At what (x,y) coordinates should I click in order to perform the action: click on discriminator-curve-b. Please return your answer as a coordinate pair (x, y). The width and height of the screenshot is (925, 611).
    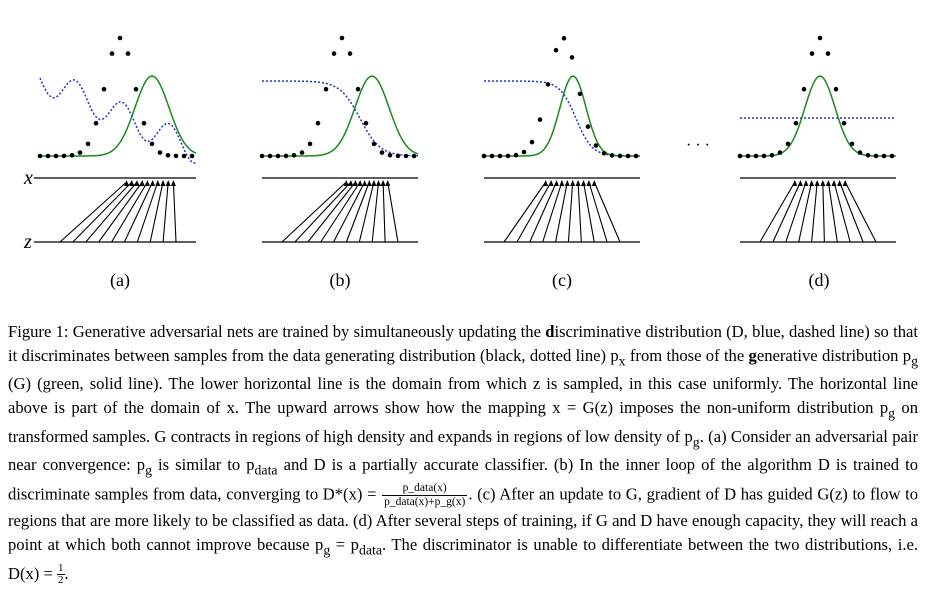
    Looking at the image, I should click on (340, 118).